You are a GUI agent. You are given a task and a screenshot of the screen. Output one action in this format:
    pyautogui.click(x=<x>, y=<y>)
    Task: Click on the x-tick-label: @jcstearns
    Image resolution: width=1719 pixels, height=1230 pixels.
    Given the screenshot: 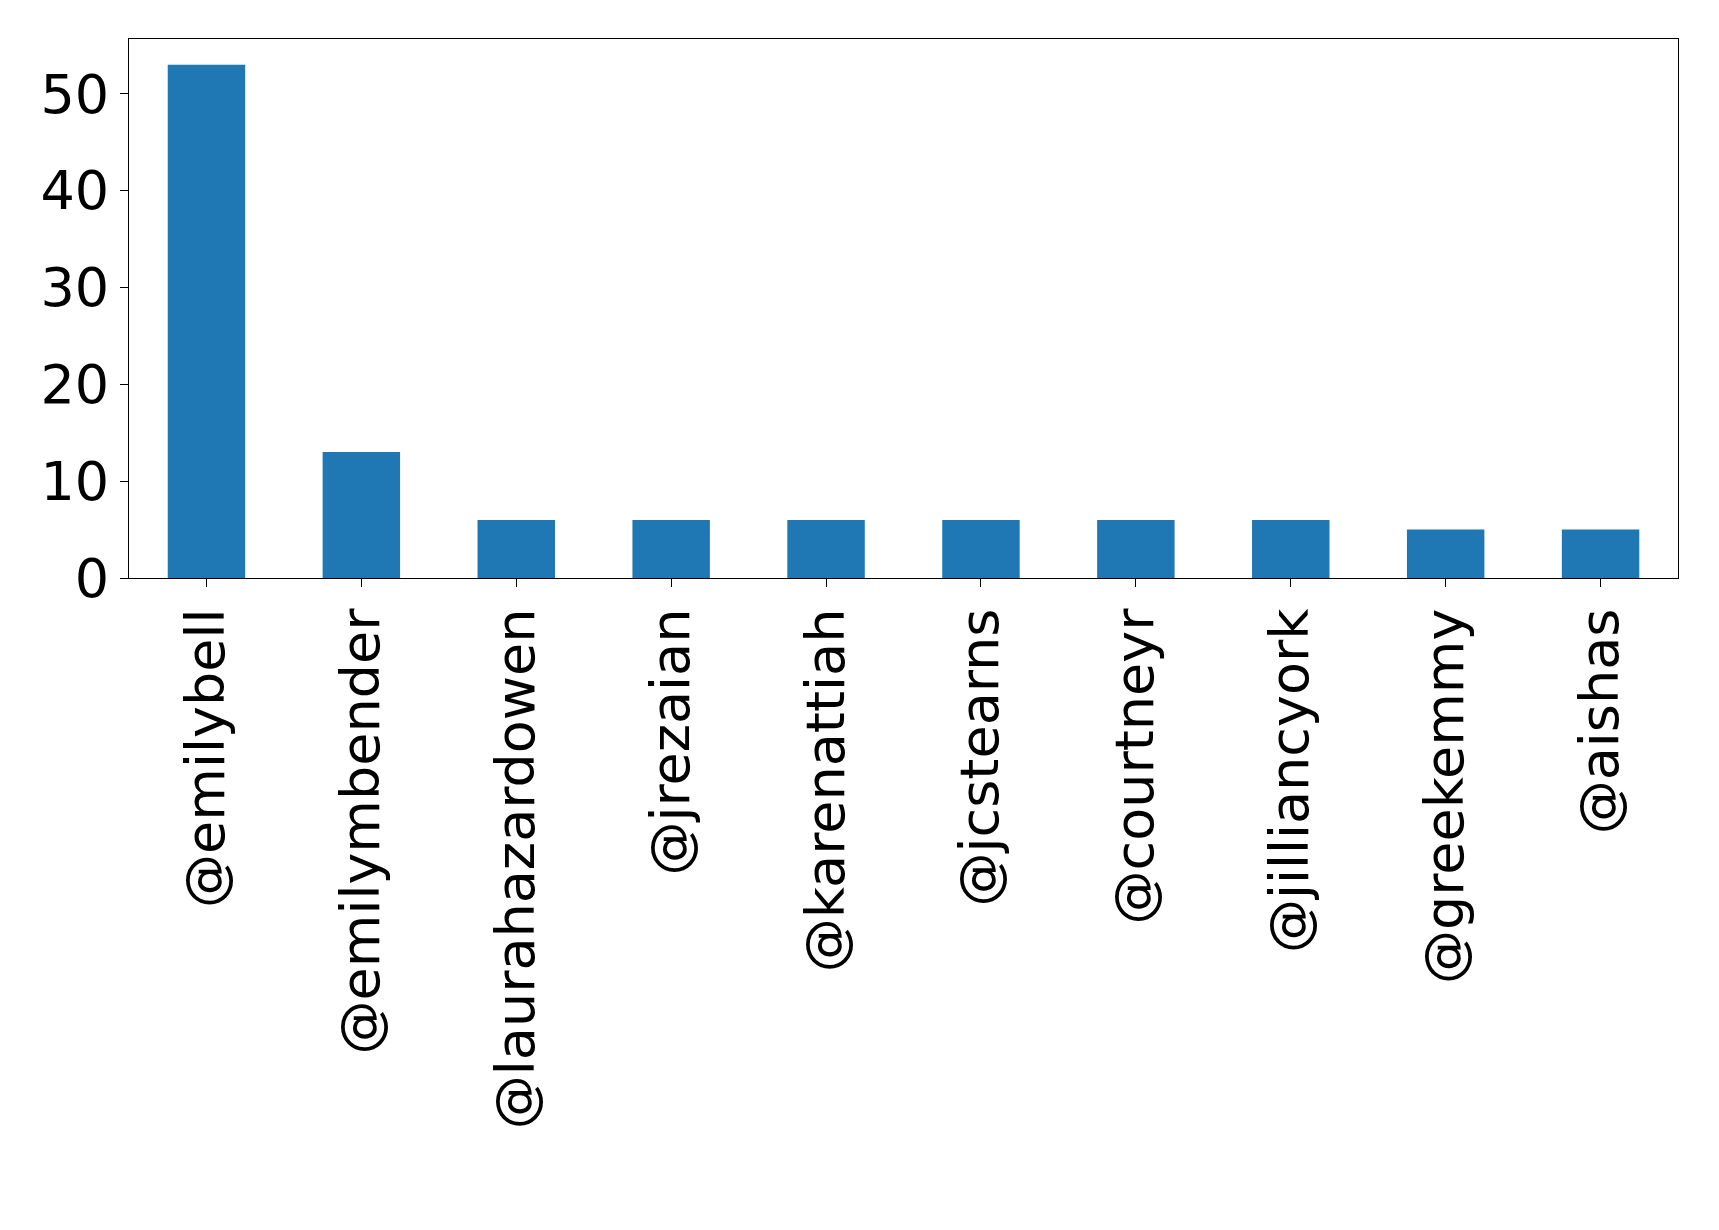 What is the action you would take?
    pyautogui.click(x=980, y=757)
    